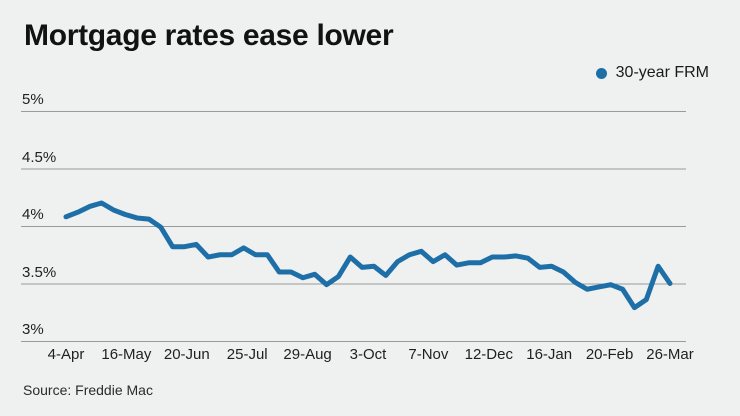 The width and height of the screenshot is (740, 416). What do you see at coordinates (368, 354) in the screenshot?
I see `x-axis-label: 3-Oct` at bounding box center [368, 354].